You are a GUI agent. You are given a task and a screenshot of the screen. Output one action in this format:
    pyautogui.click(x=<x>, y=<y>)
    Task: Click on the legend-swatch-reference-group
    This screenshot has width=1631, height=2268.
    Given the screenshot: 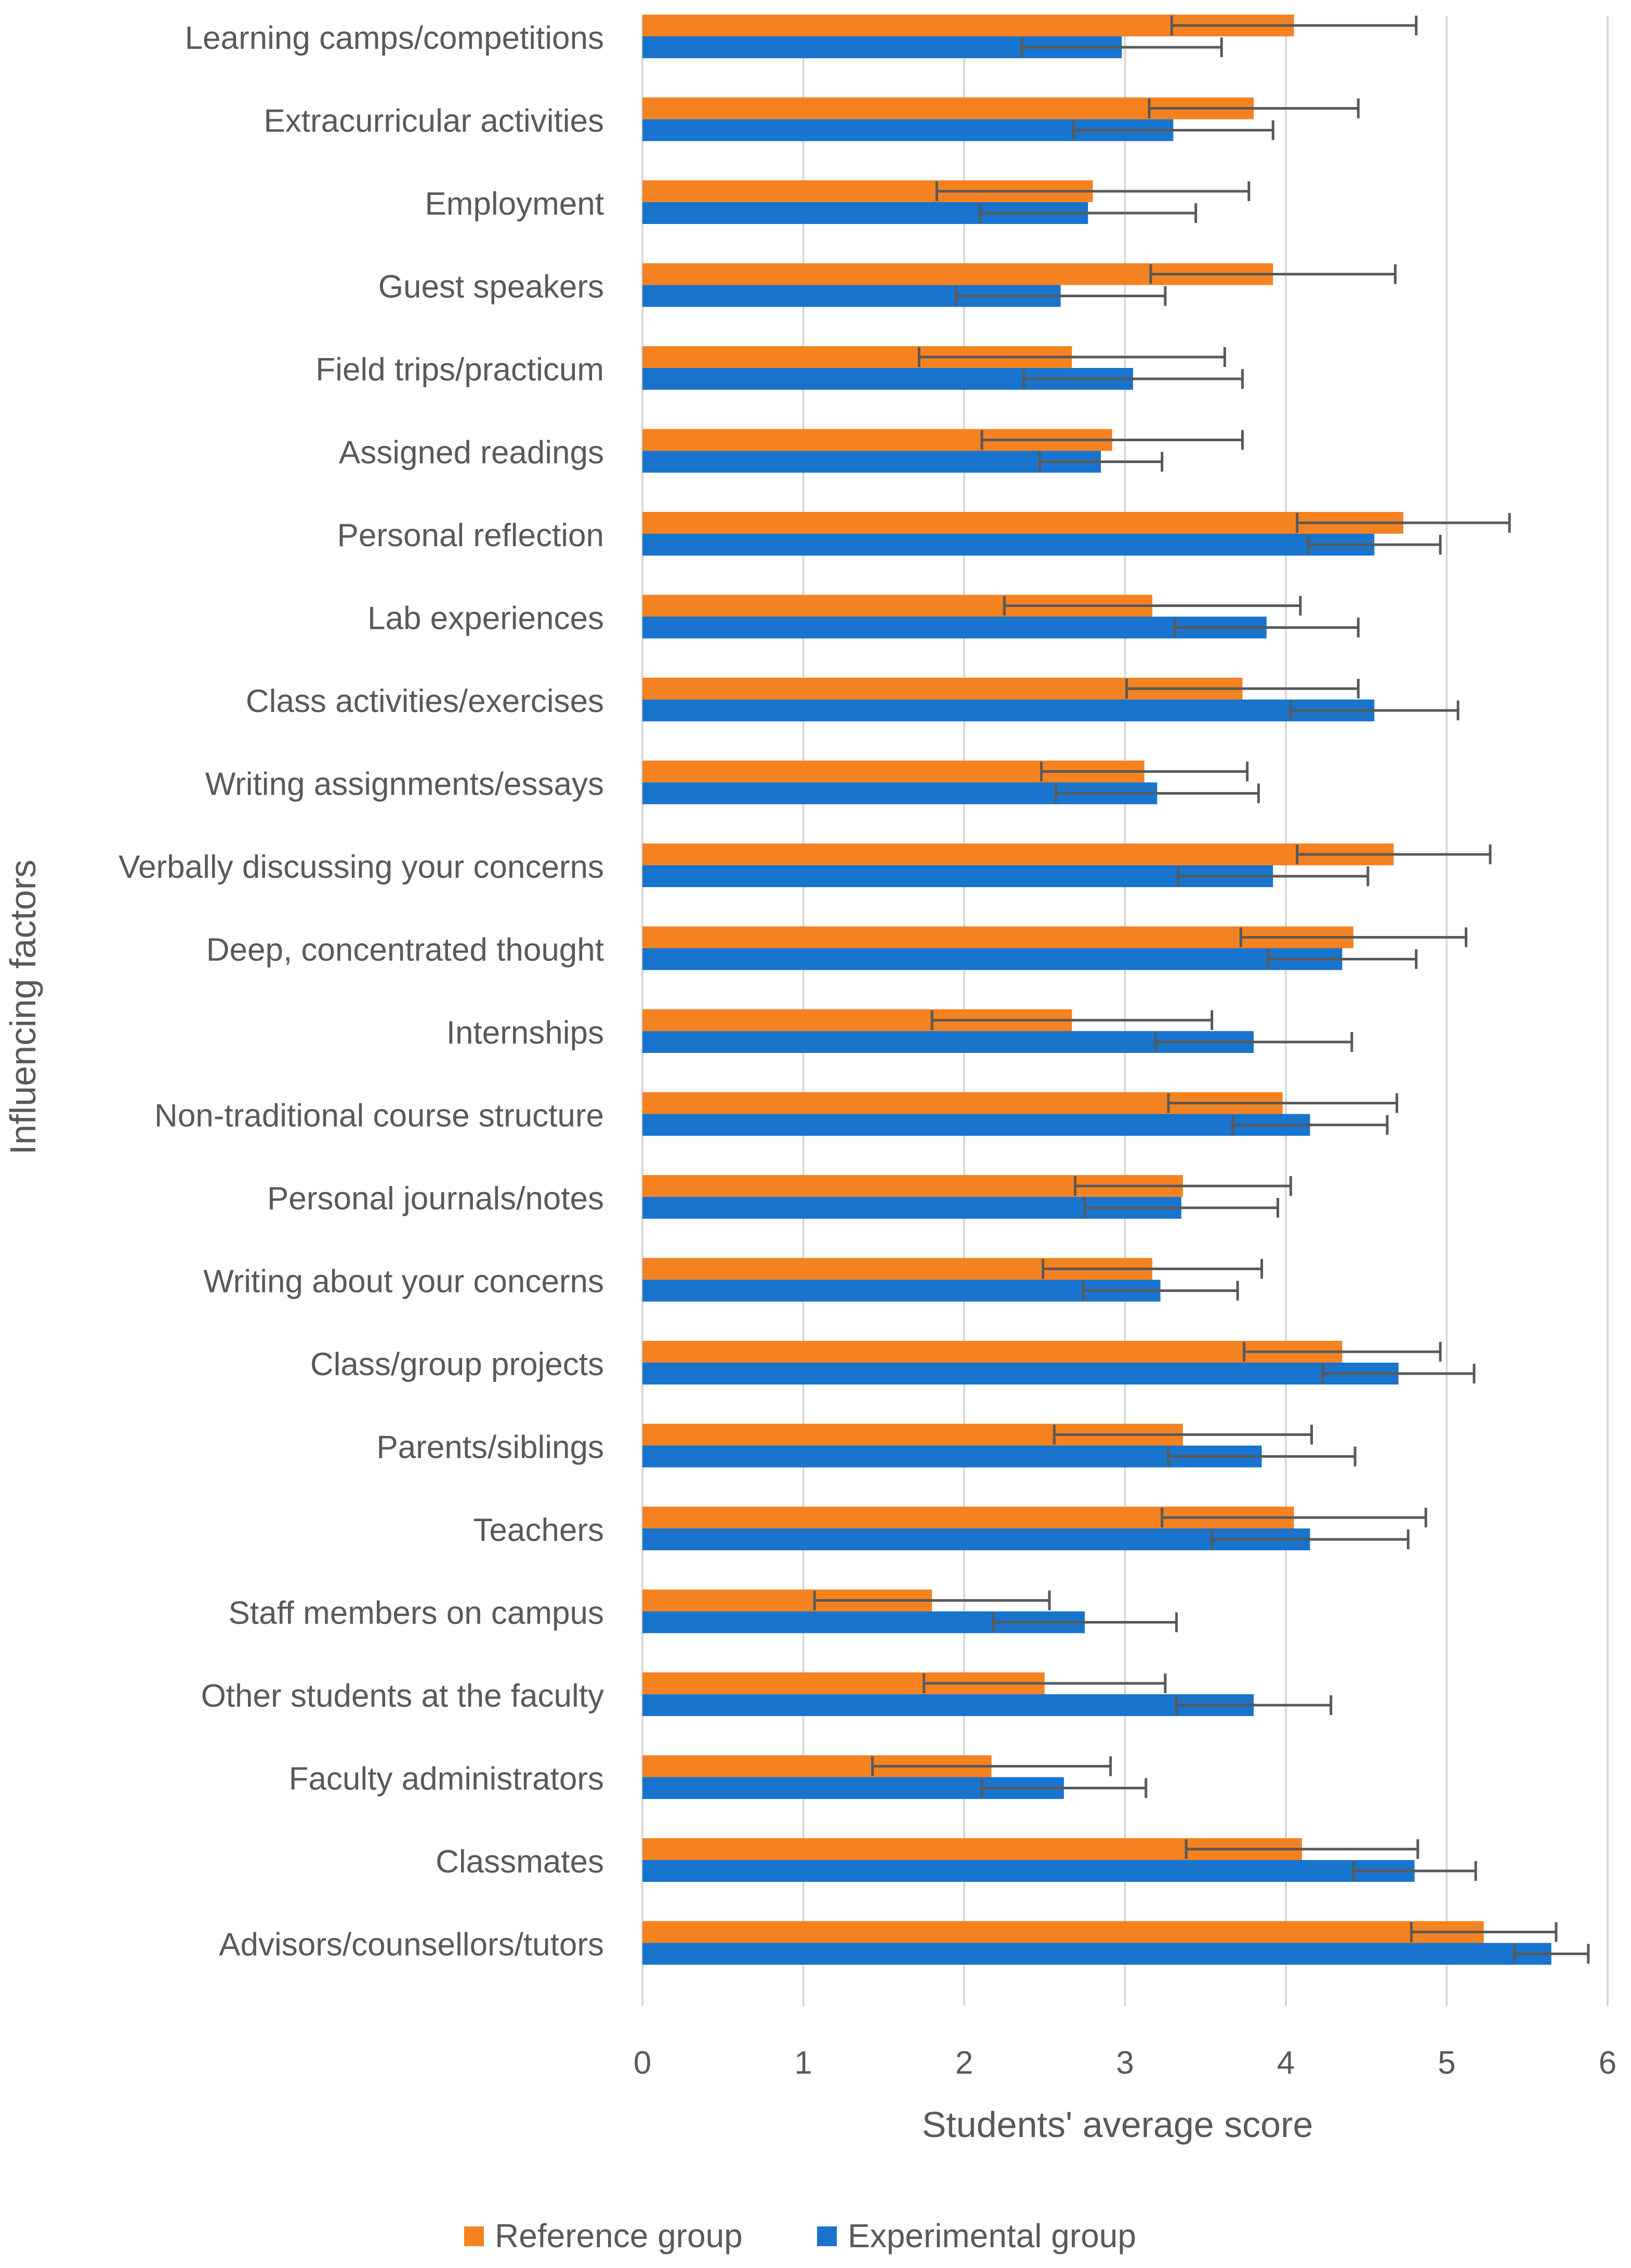 What is the action you would take?
    pyautogui.click(x=474, y=2236)
    